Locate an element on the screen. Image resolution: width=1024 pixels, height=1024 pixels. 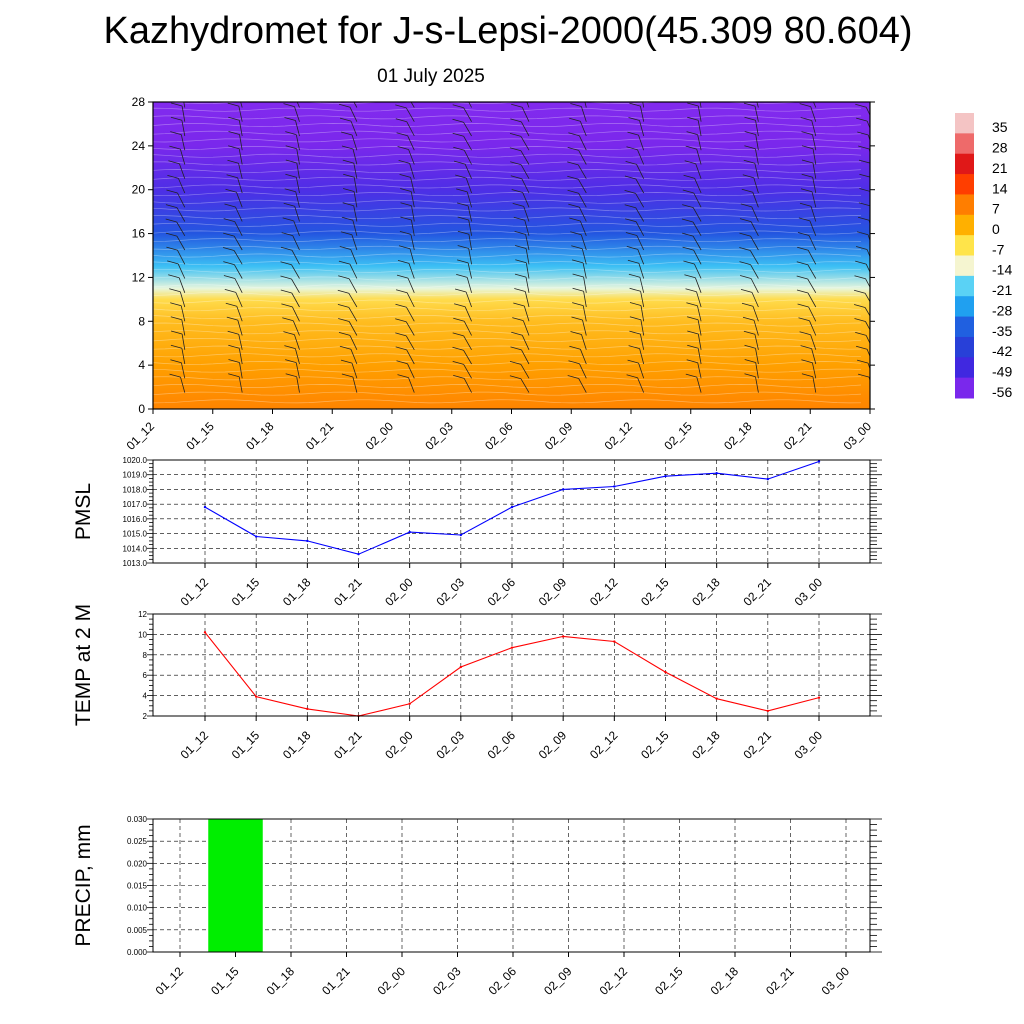
x-tick-label: 01_12 is located at coordinates (141, 436).